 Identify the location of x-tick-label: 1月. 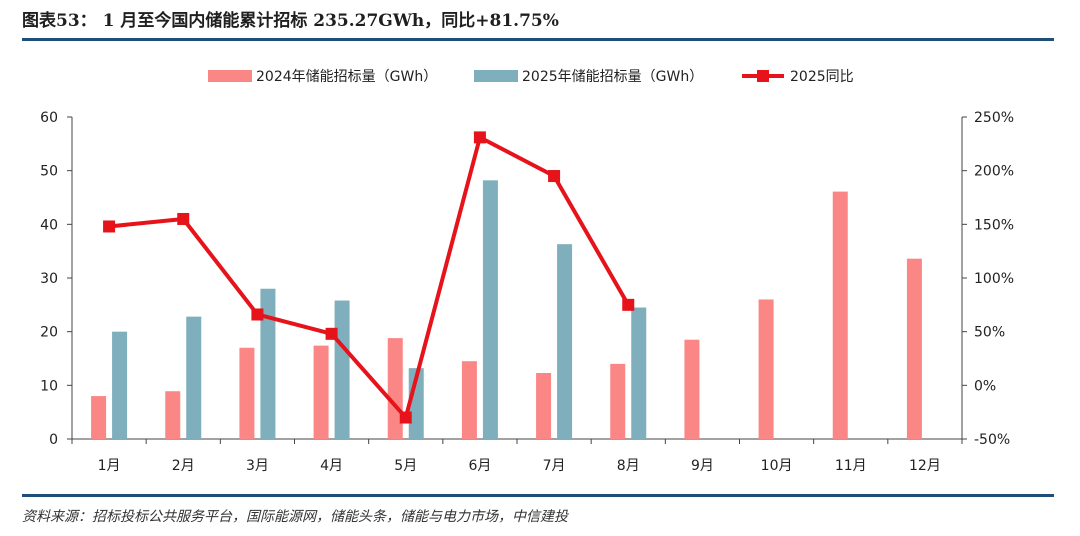
(109, 466).